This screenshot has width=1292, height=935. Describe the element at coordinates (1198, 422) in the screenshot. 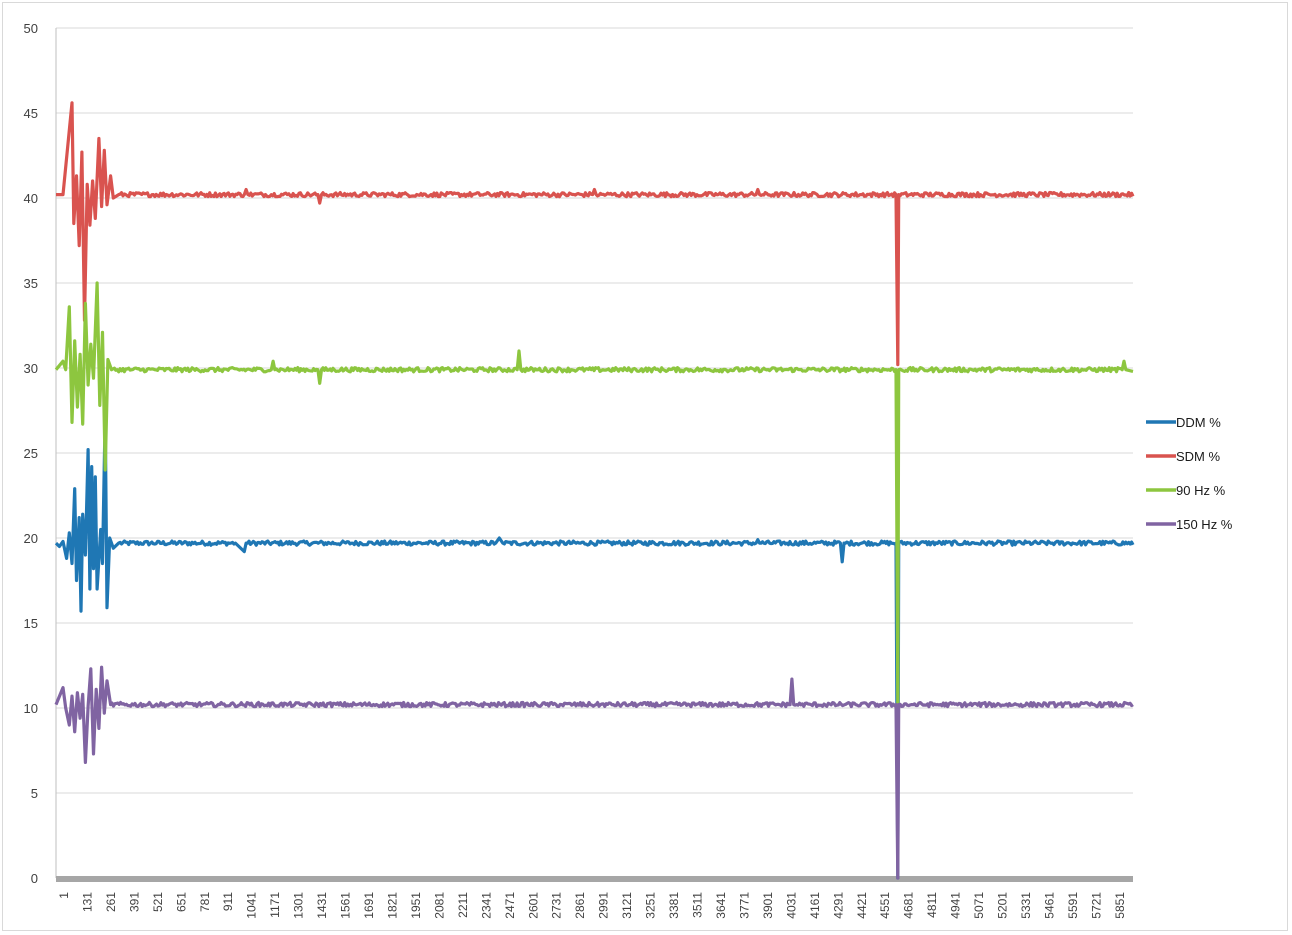

I see `legend-label: DDM %` at that location.